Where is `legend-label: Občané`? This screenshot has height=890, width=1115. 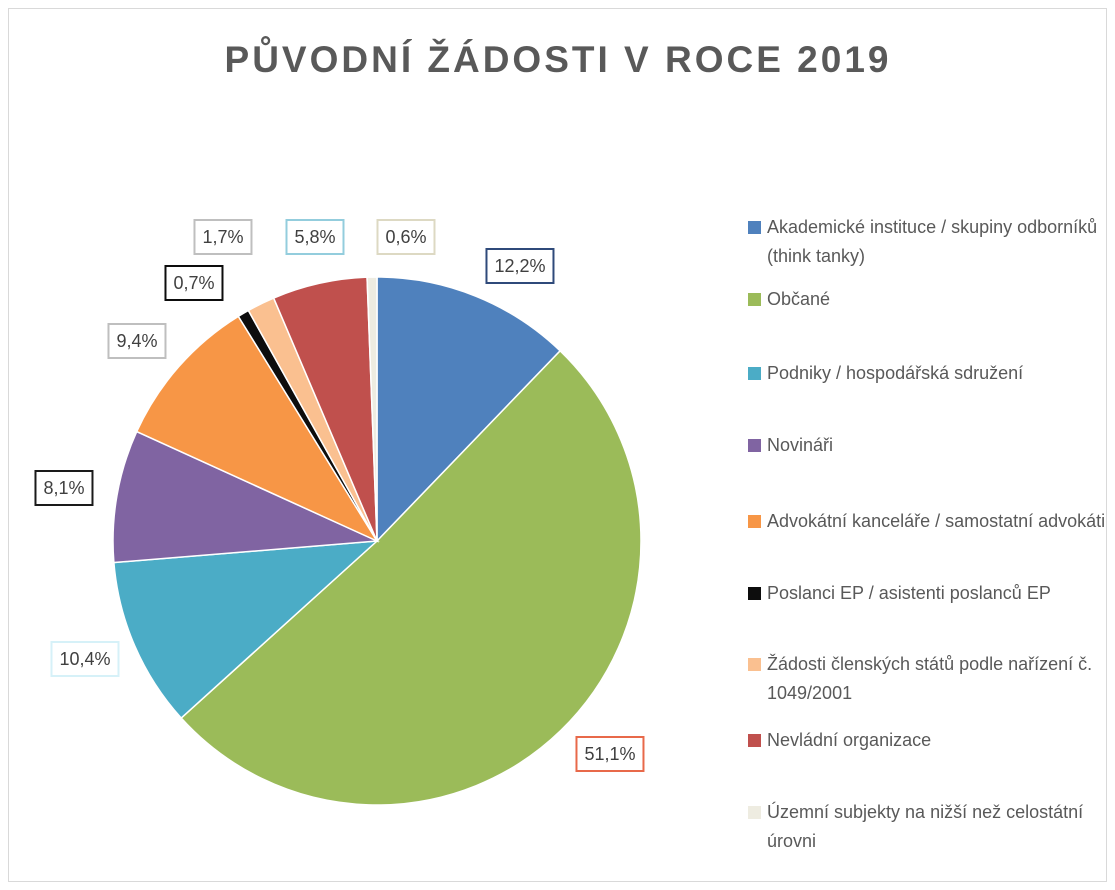 legend-label: Občané is located at coordinates (799, 299).